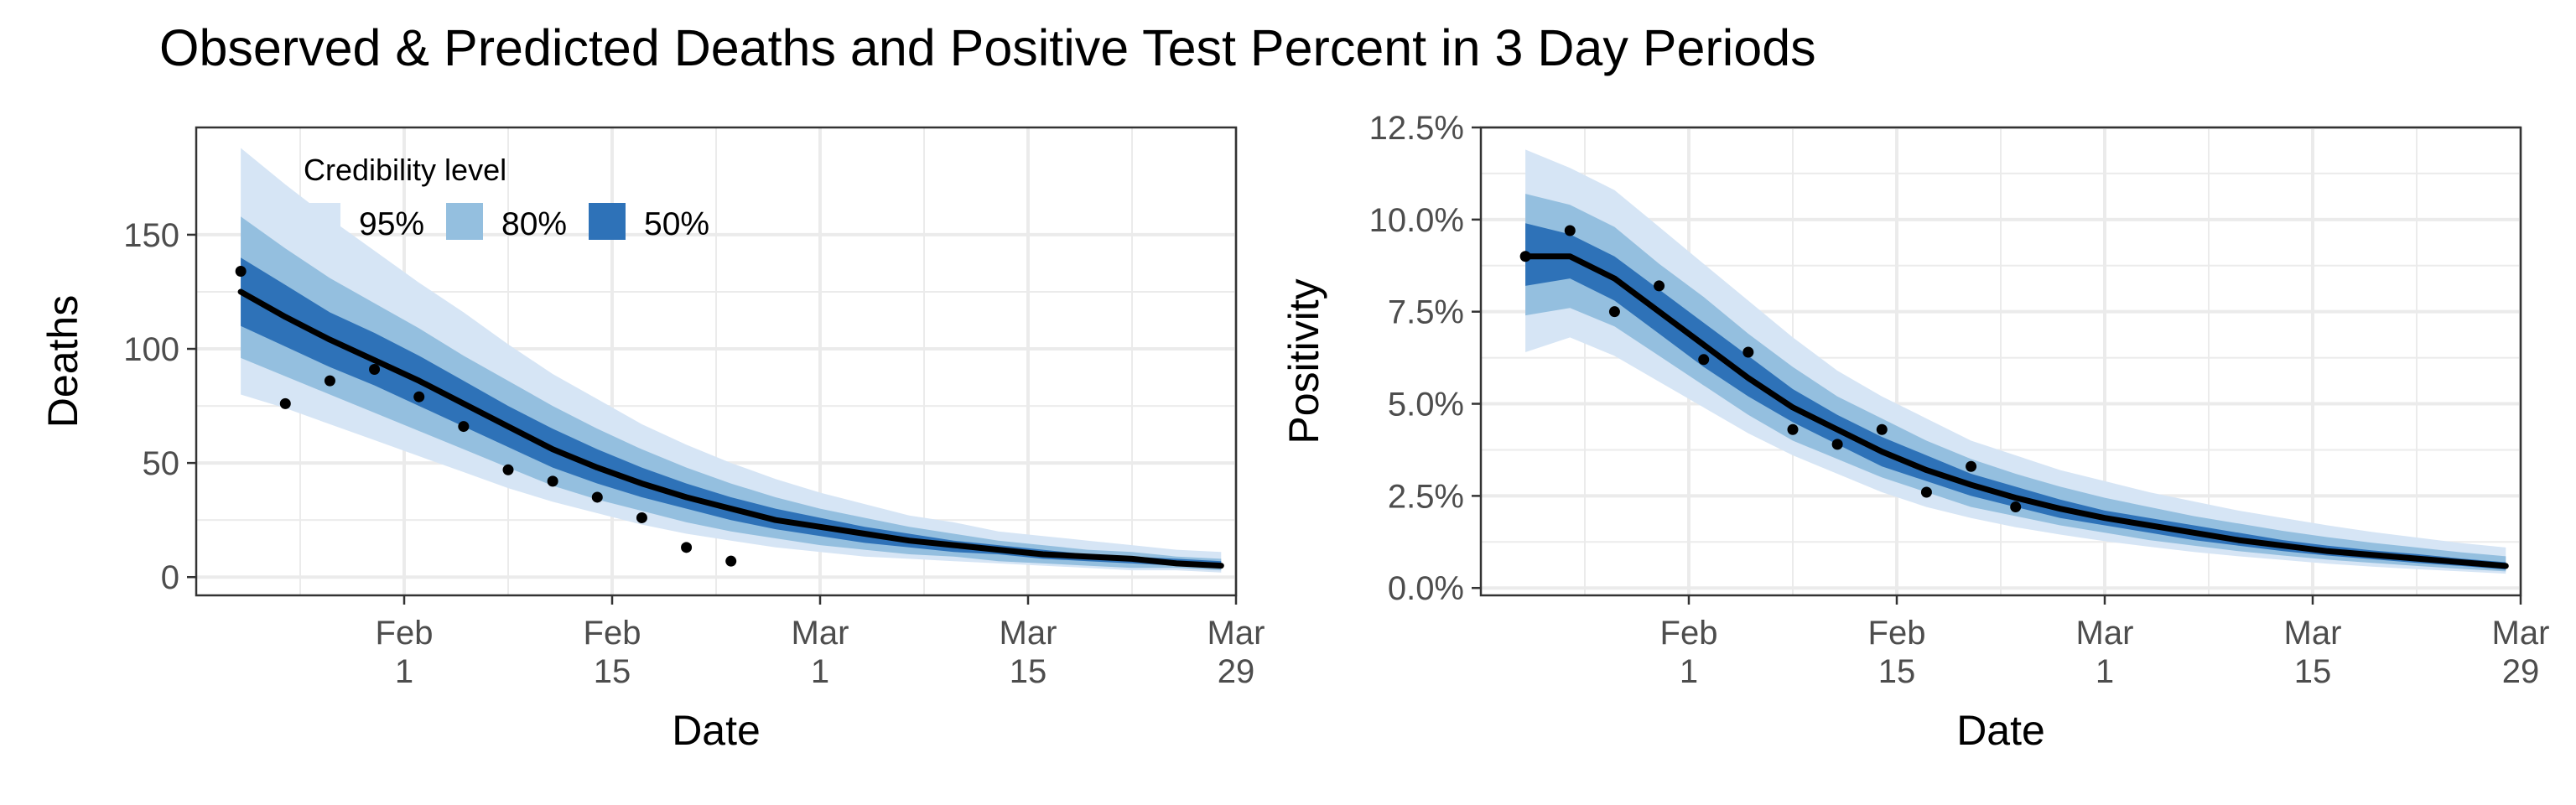 This screenshot has width=2576, height=805. What do you see at coordinates (676, 224) in the screenshot?
I see `legend-label: 50%` at bounding box center [676, 224].